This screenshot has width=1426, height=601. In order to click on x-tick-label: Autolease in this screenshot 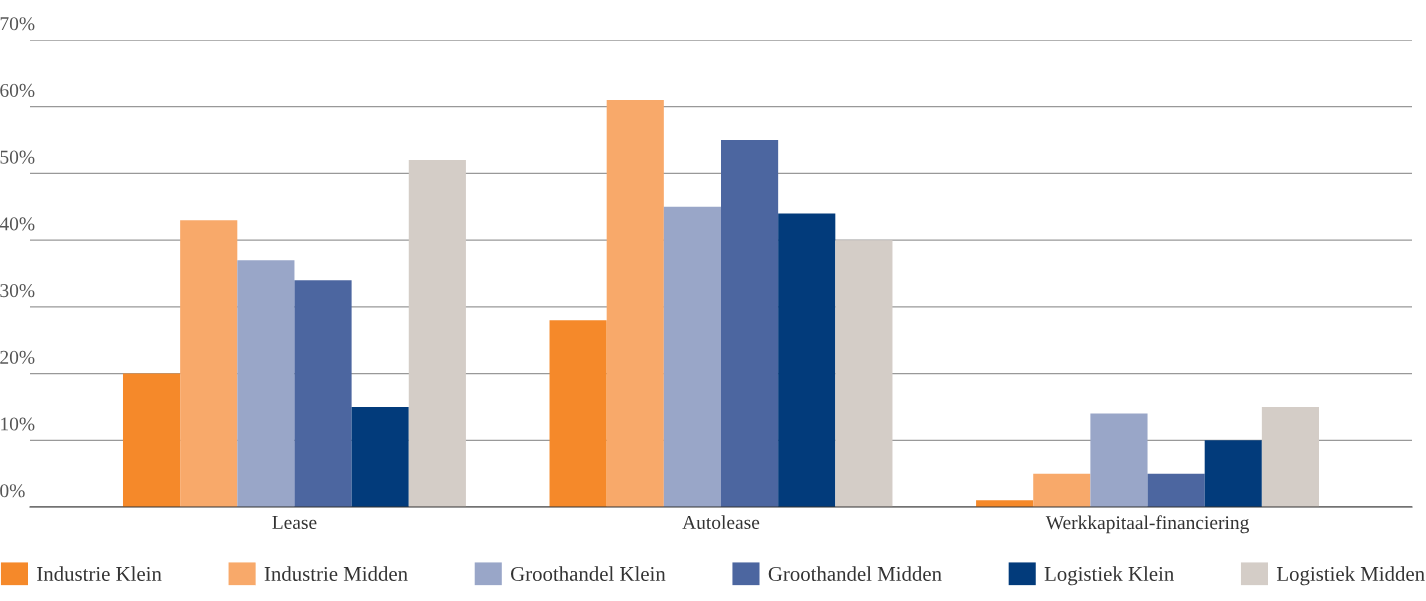, I will do `click(721, 522)`.